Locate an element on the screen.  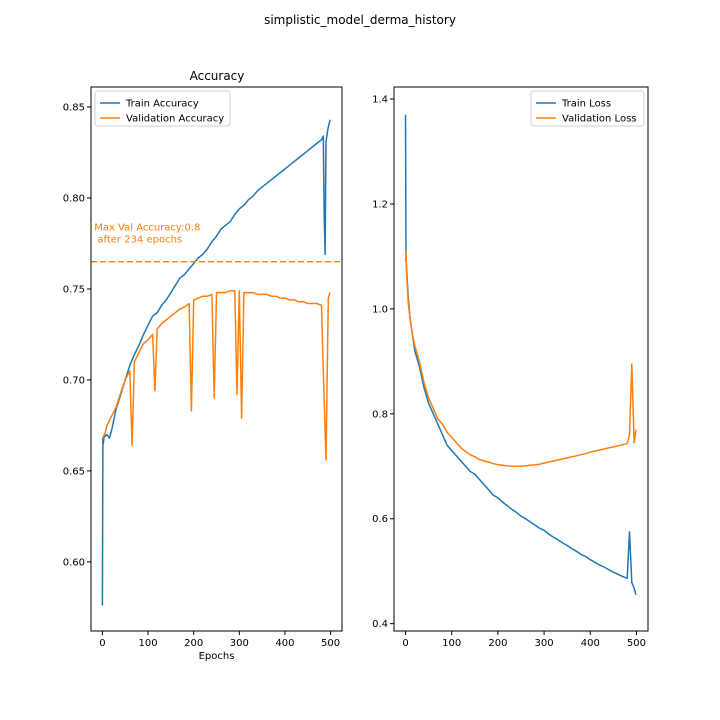
loss-y-tick-label: 0.8 is located at coordinates (380, 414).